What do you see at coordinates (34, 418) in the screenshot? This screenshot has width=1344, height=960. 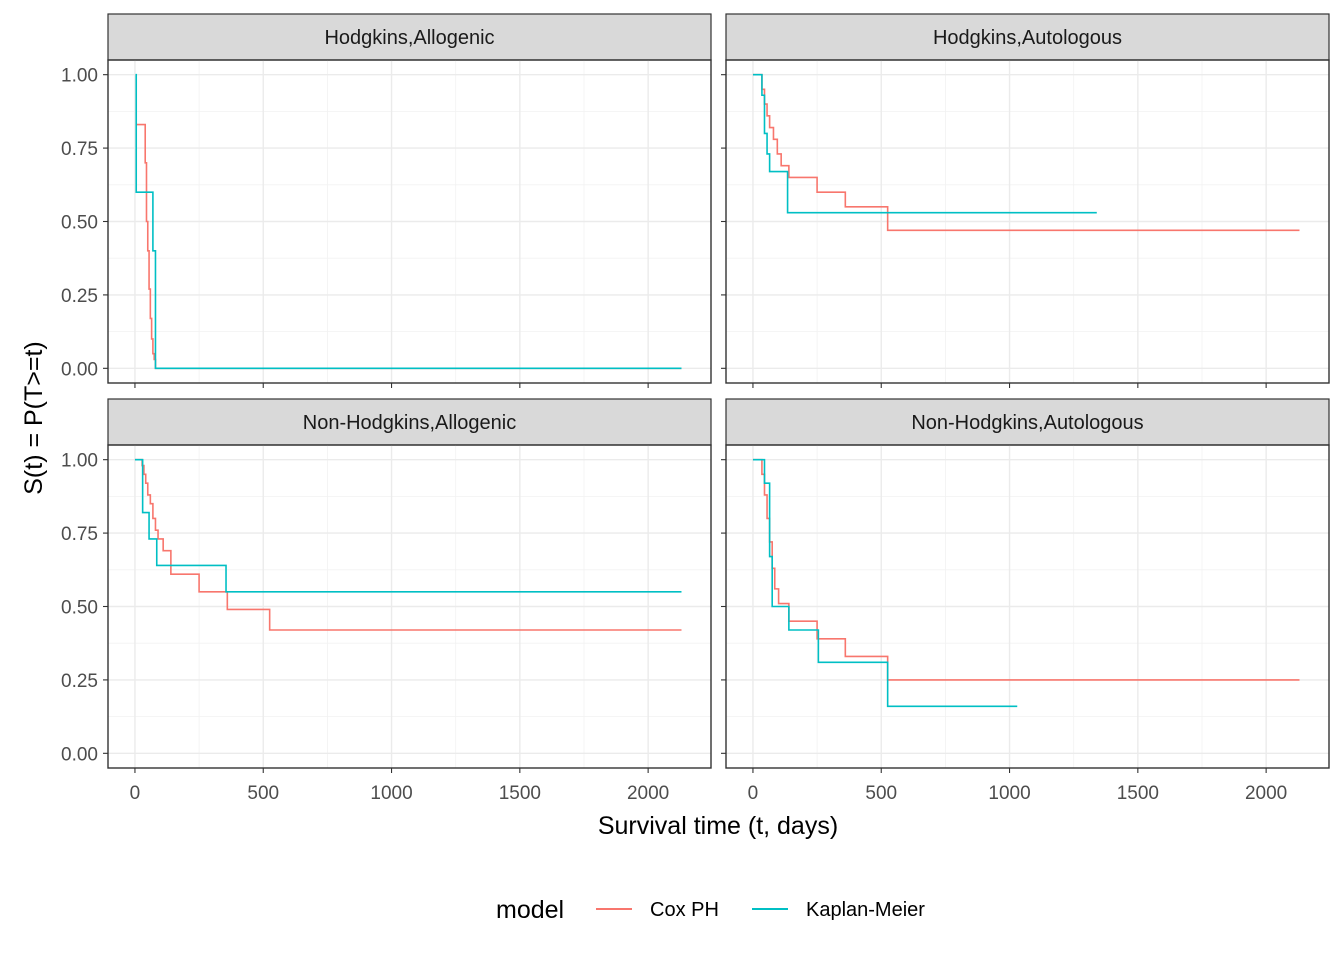 I see `y-axis-title: S(t) = P(T>=t)` at bounding box center [34, 418].